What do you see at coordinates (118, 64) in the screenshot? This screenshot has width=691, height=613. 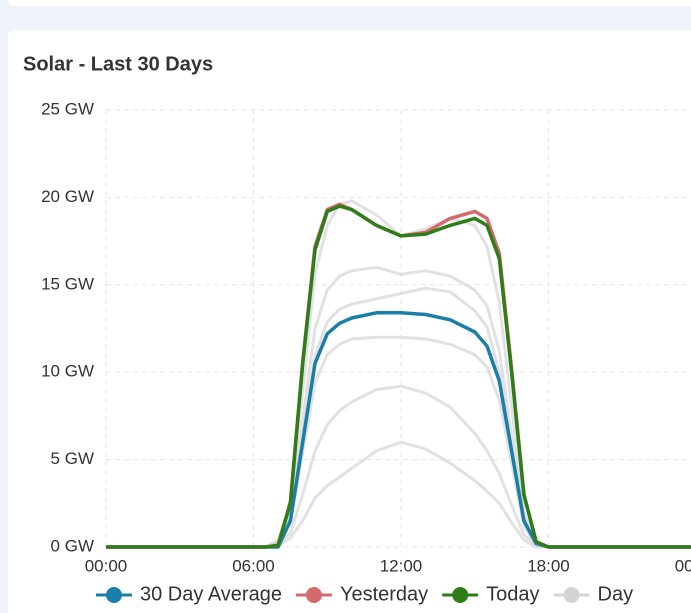 I see `chart-title: Solar - Last 30 Days` at bounding box center [118, 64].